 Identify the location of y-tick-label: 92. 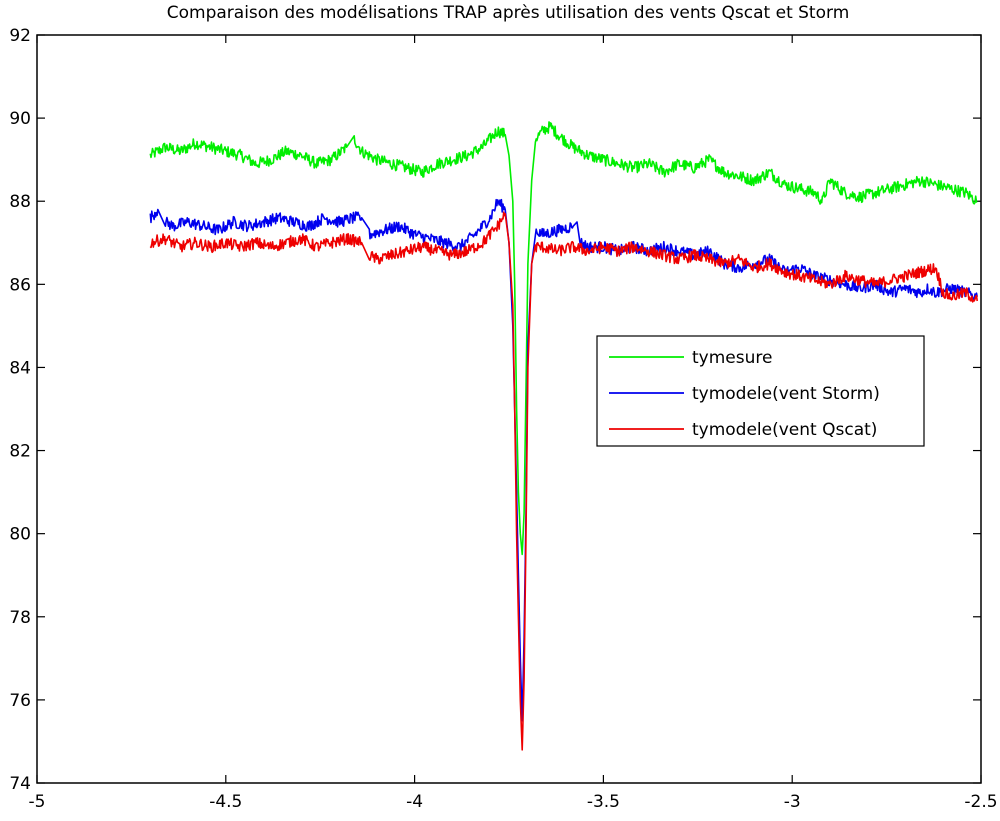
(20, 36).